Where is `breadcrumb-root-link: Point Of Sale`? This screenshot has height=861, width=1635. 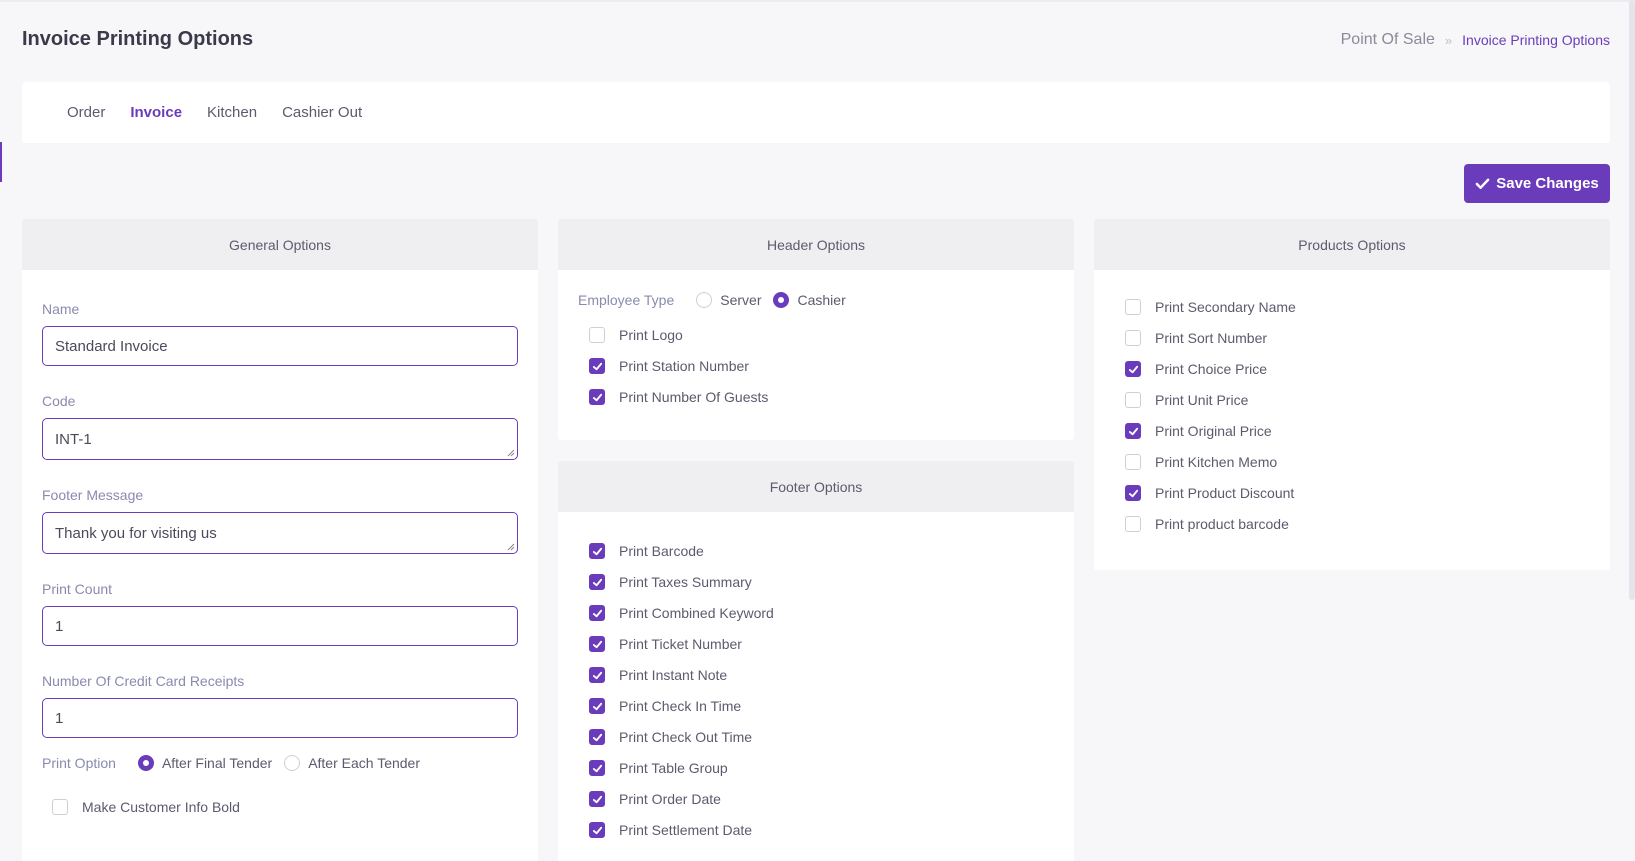
breadcrumb-root-link: Point Of Sale is located at coordinates (1387, 39).